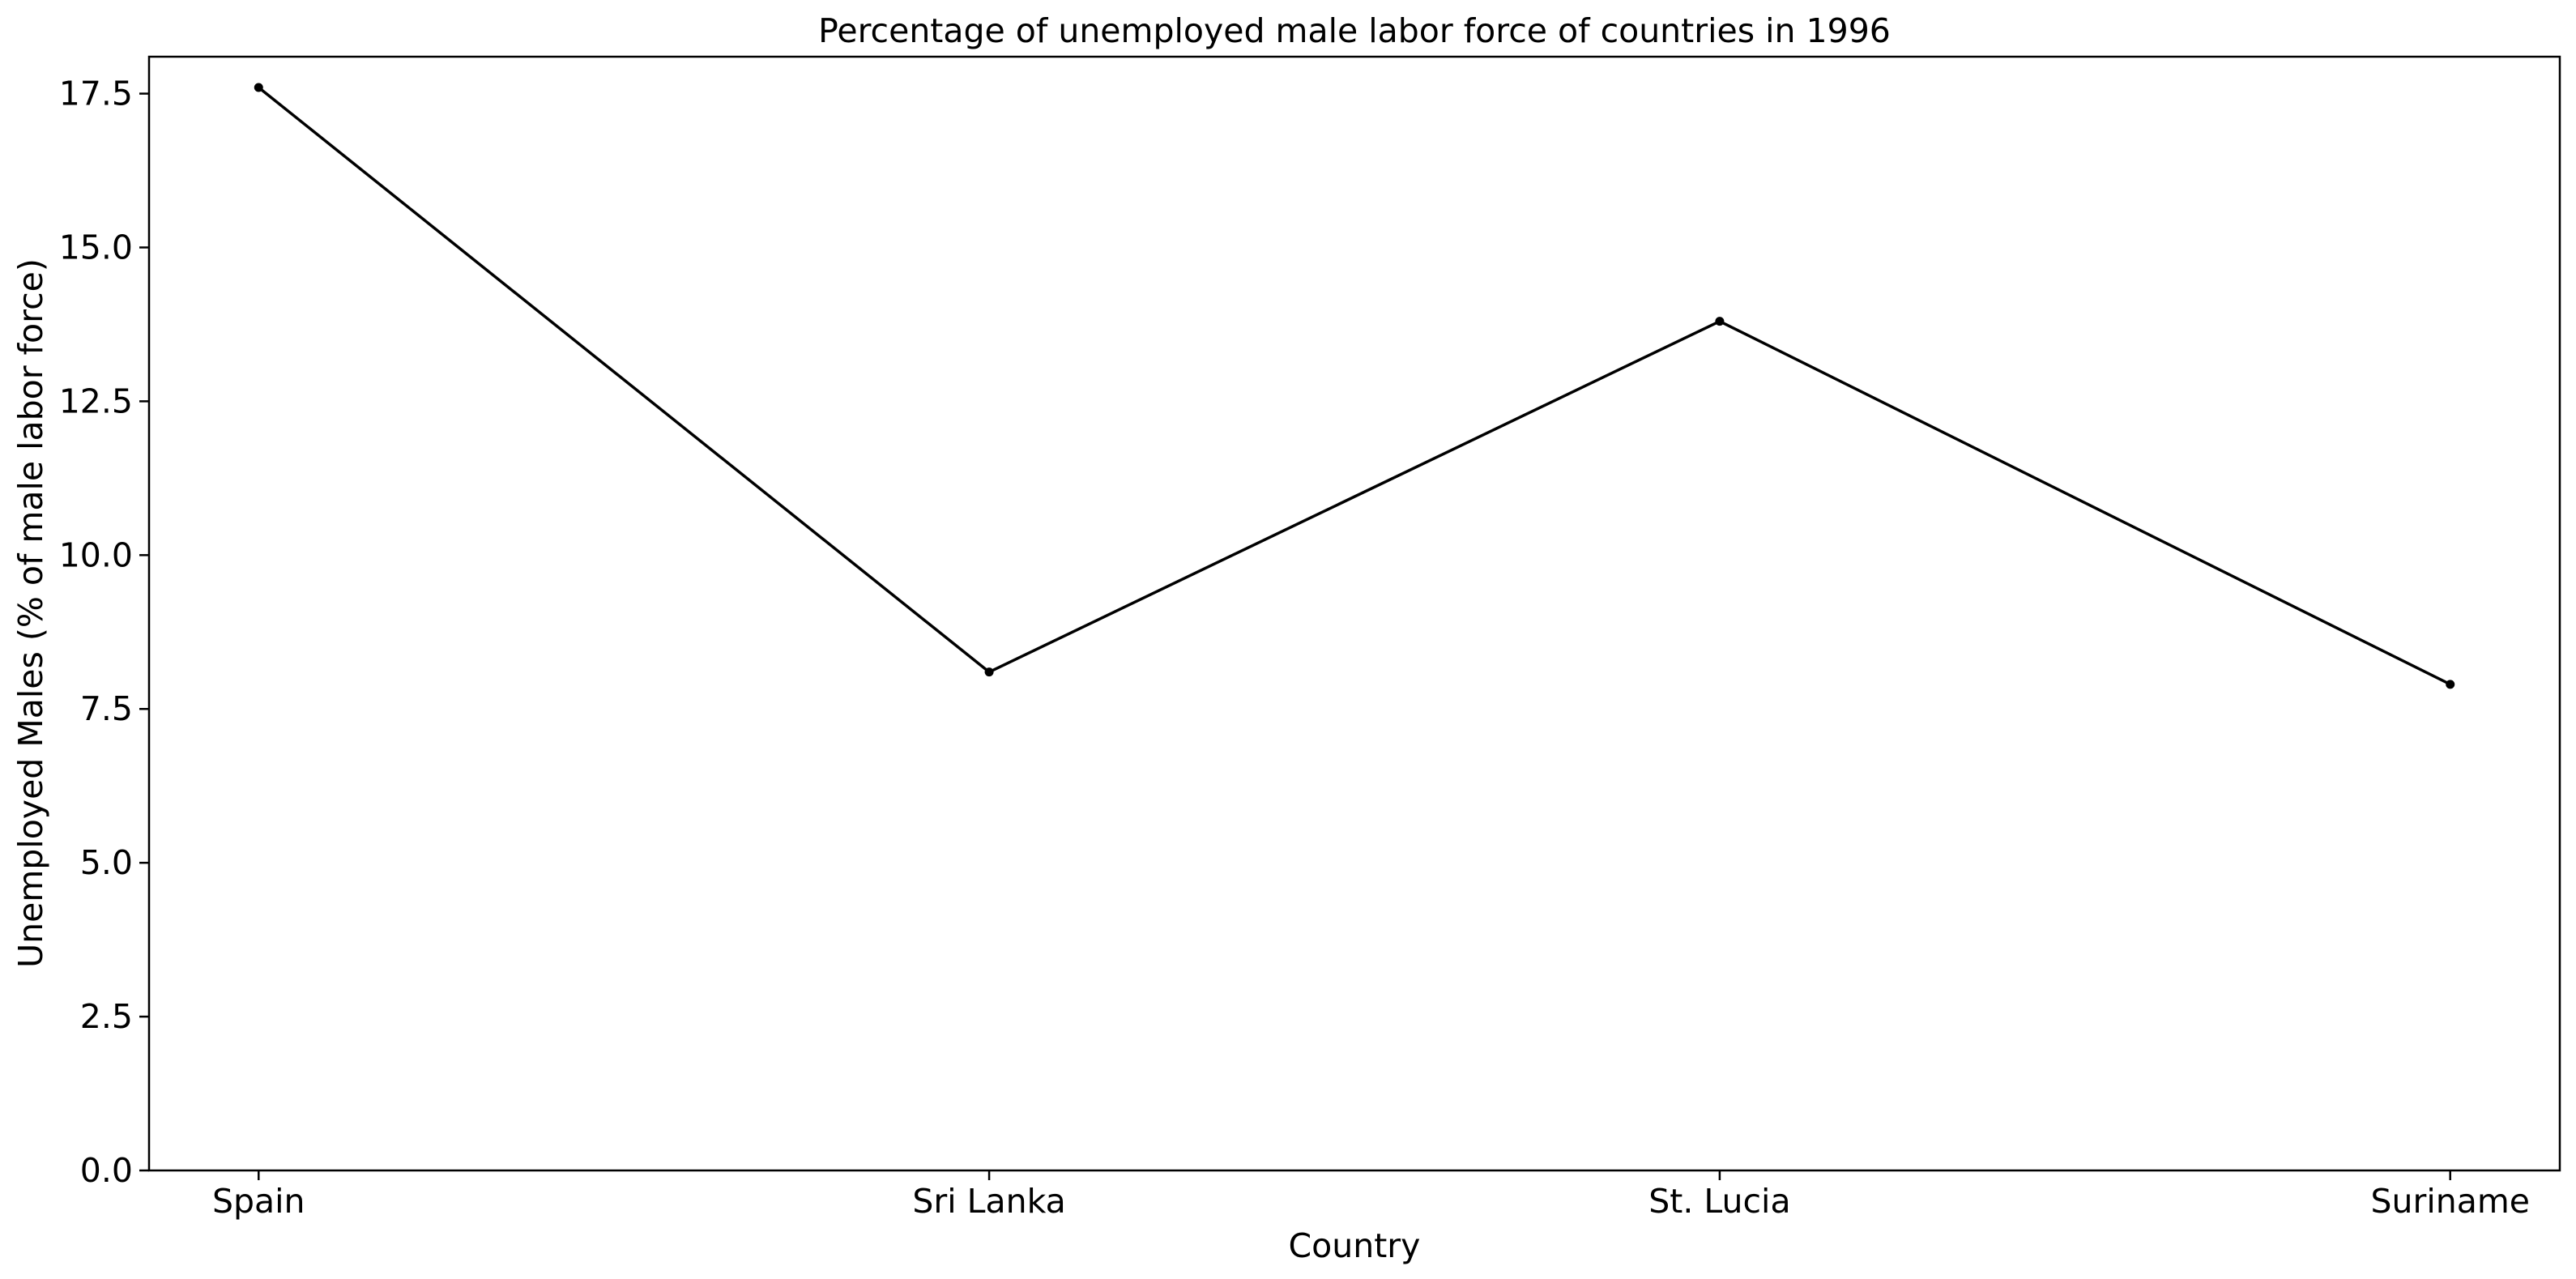 The height and width of the screenshot is (1279, 2576). What do you see at coordinates (258, 1201) in the screenshot?
I see `x-tick-label: Spain` at bounding box center [258, 1201].